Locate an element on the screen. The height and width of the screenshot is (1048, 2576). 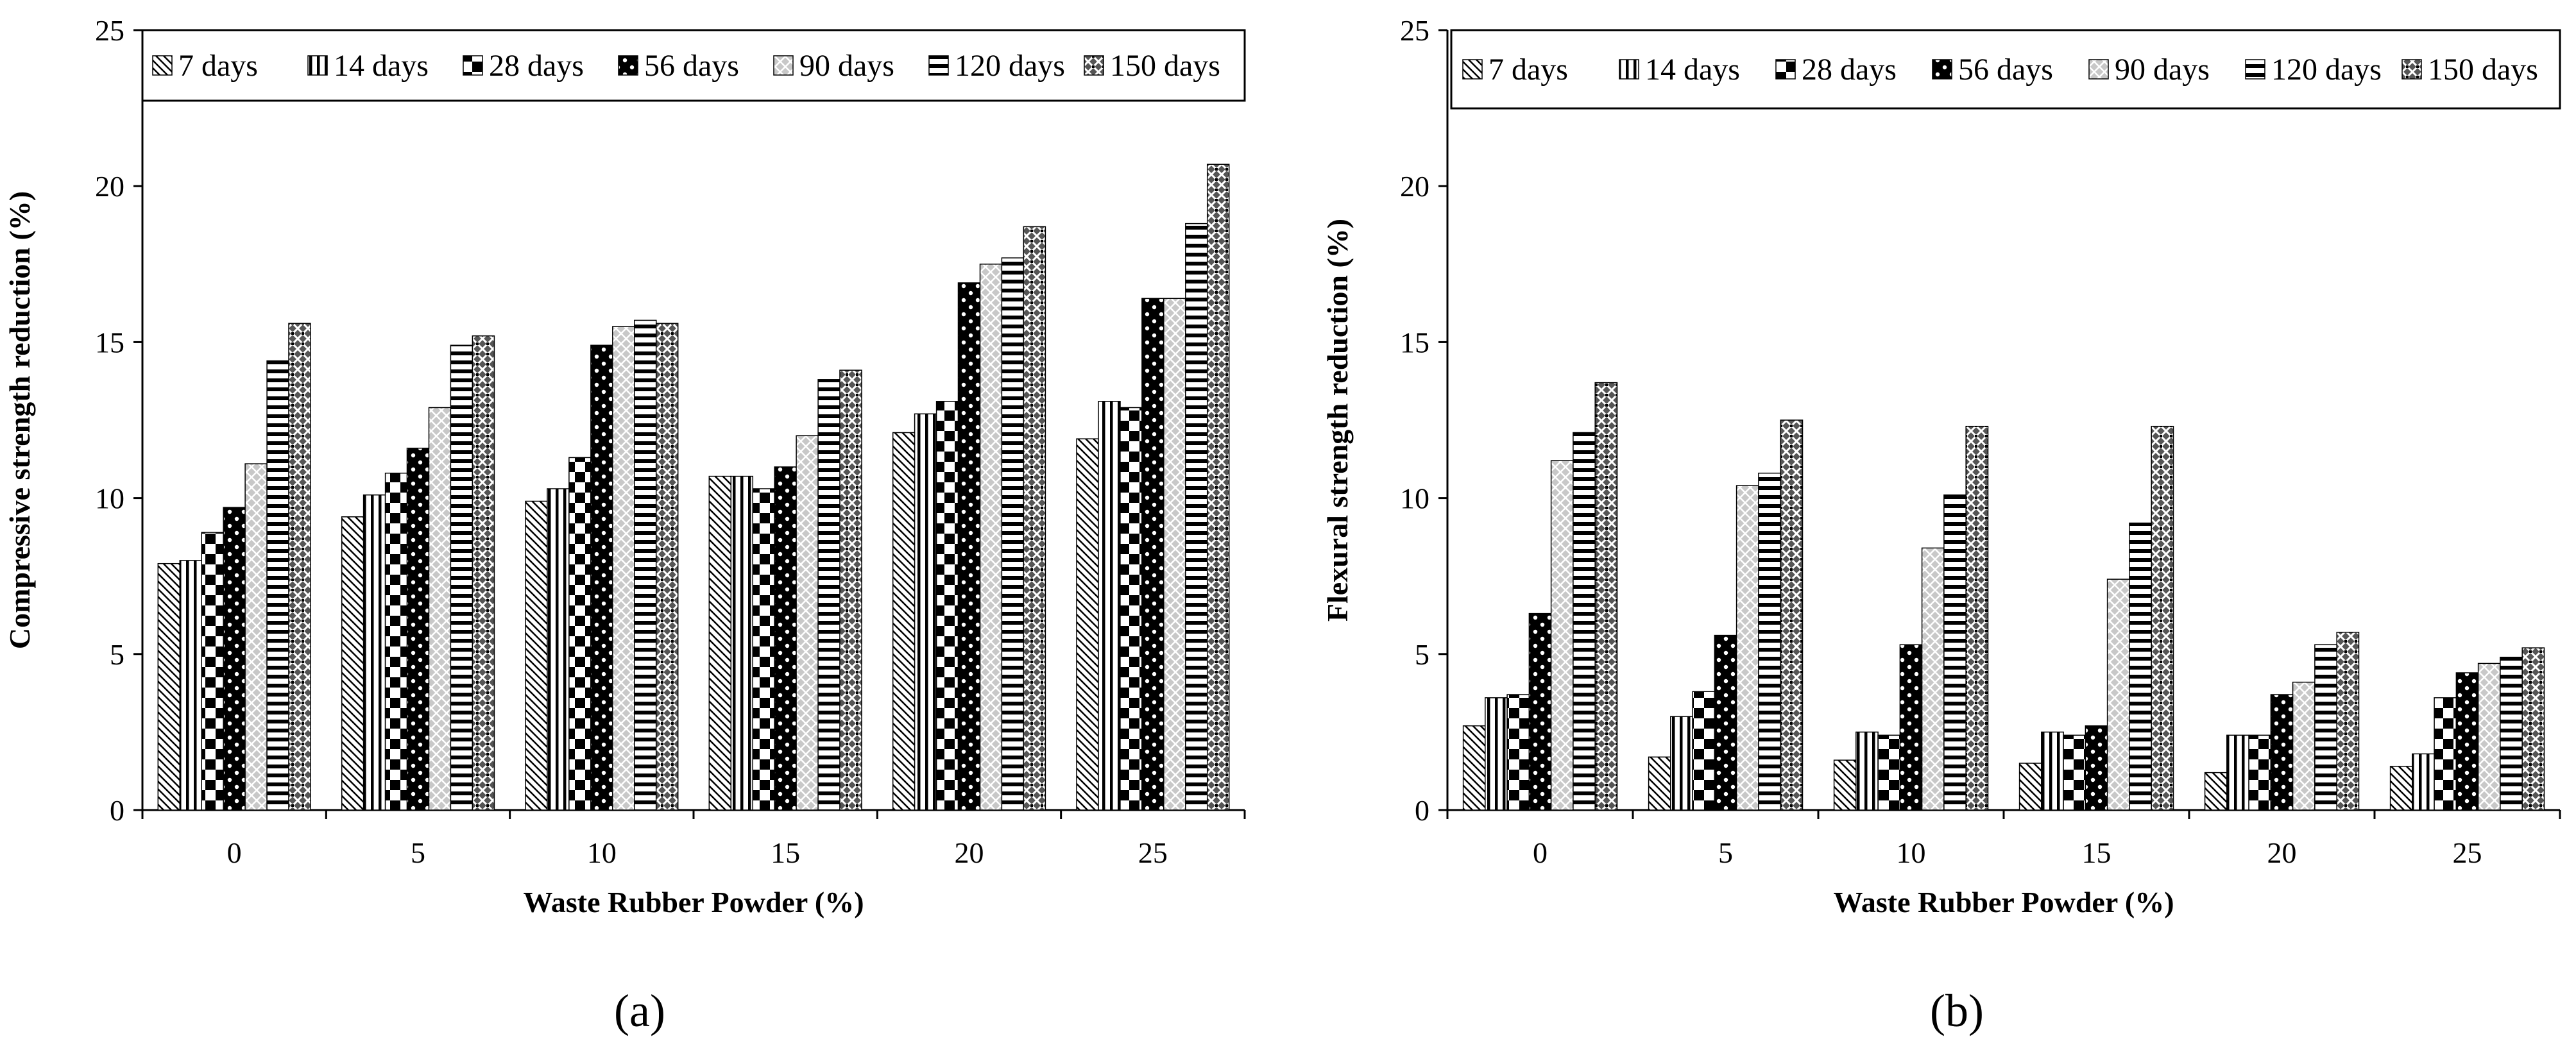
x-axis-title: Waste Rubber Powder (%) is located at coordinates (693, 902).